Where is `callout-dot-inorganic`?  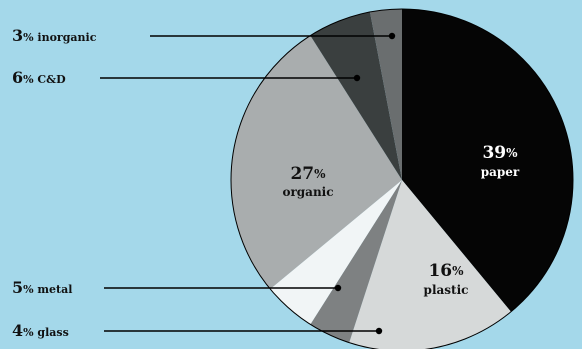
callout-dot-inorganic is located at coordinates (392, 36).